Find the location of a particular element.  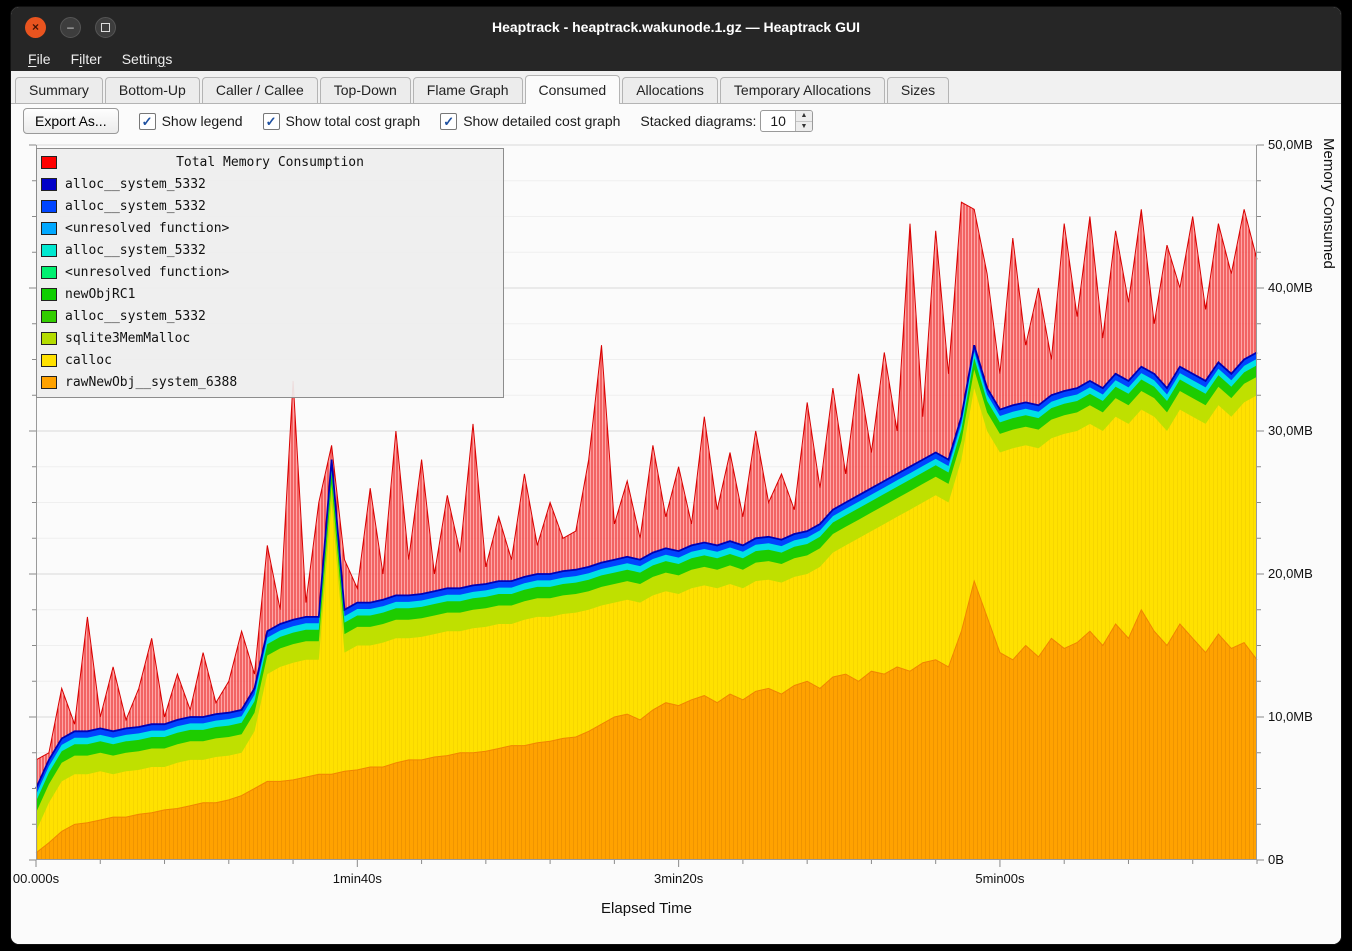

y-axis-tick-label: 10,0MB is located at coordinates (1290, 716).